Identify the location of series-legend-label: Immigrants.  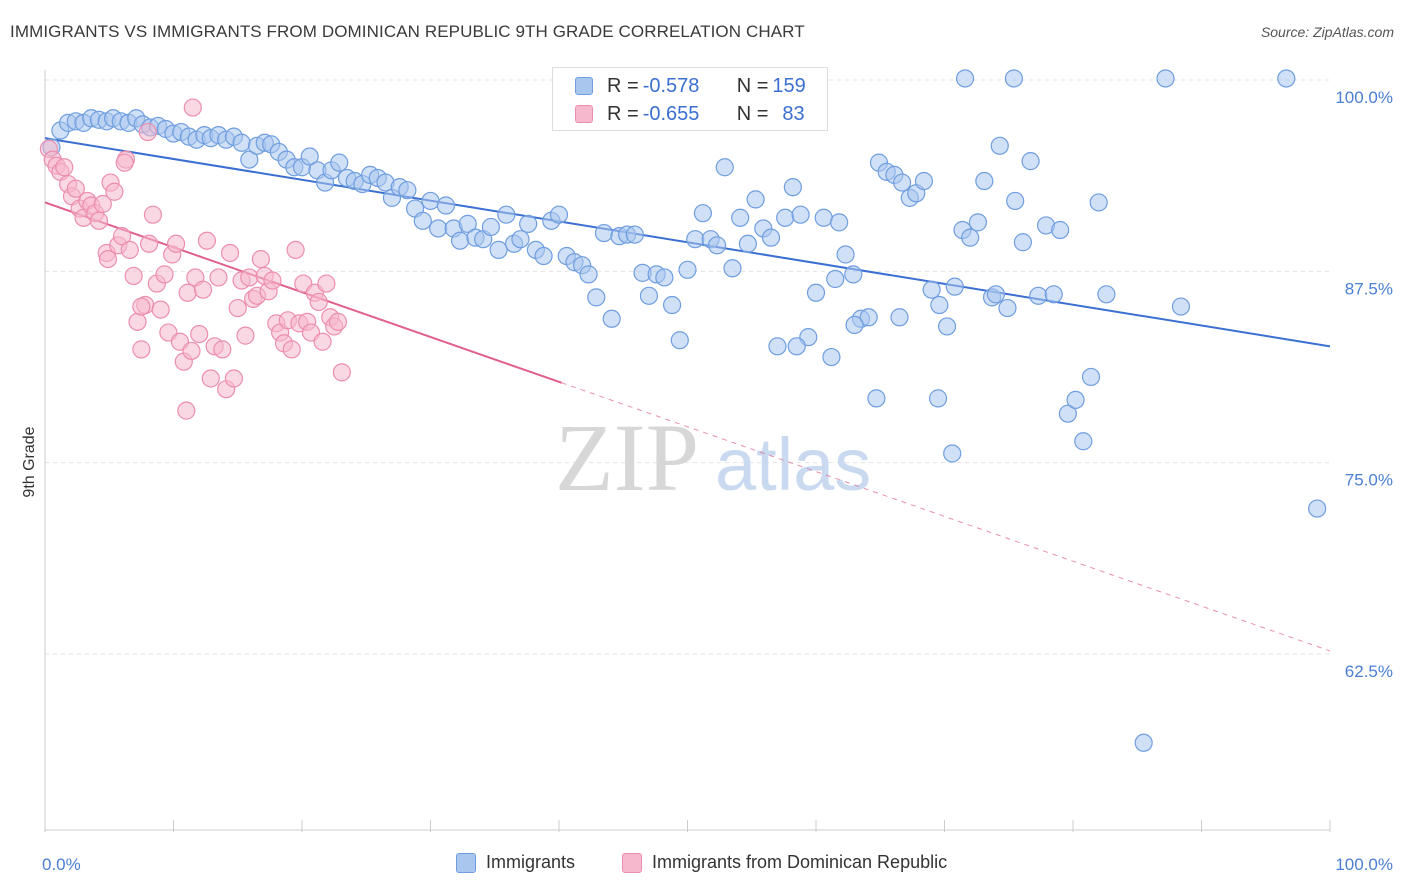
(531, 862).